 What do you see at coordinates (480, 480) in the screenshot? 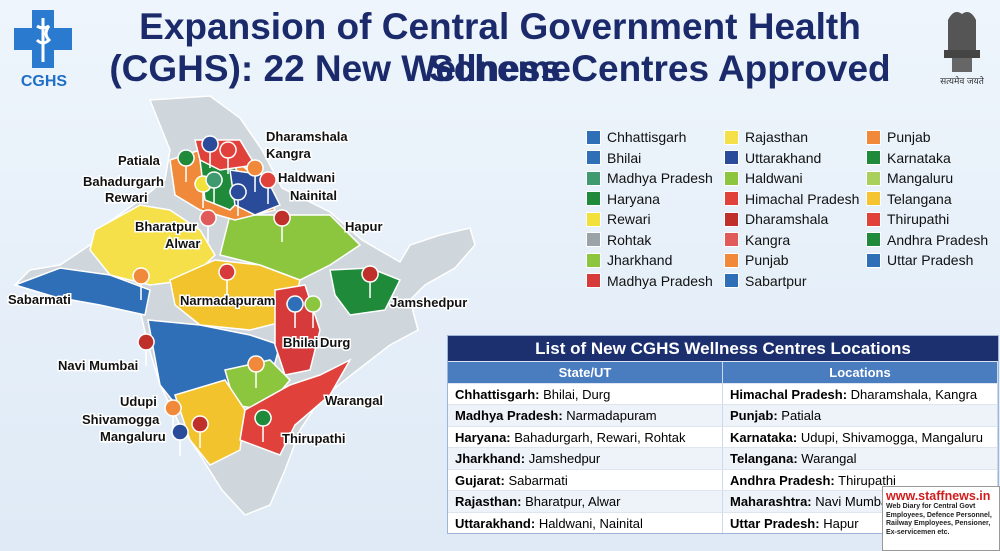
I see `state-name: Gujarat:` at bounding box center [480, 480].